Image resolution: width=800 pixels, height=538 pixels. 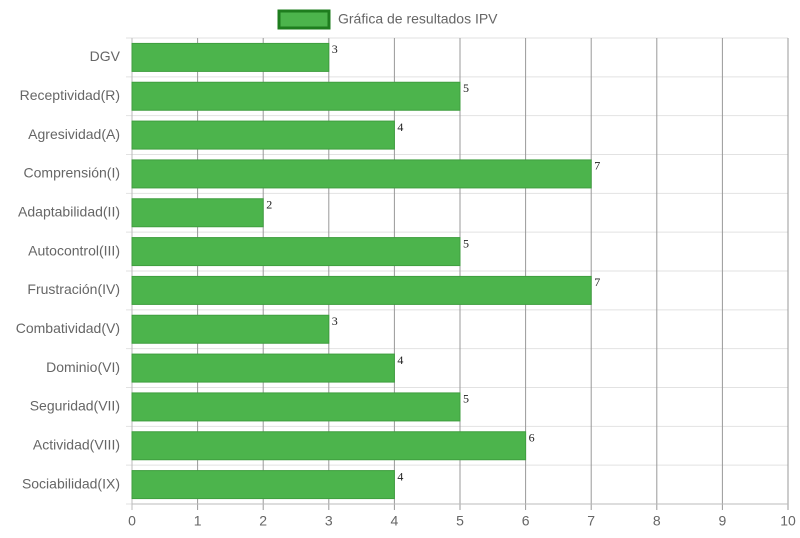 I want to click on y-tick-label: Dominio(VI), so click(x=83, y=367).